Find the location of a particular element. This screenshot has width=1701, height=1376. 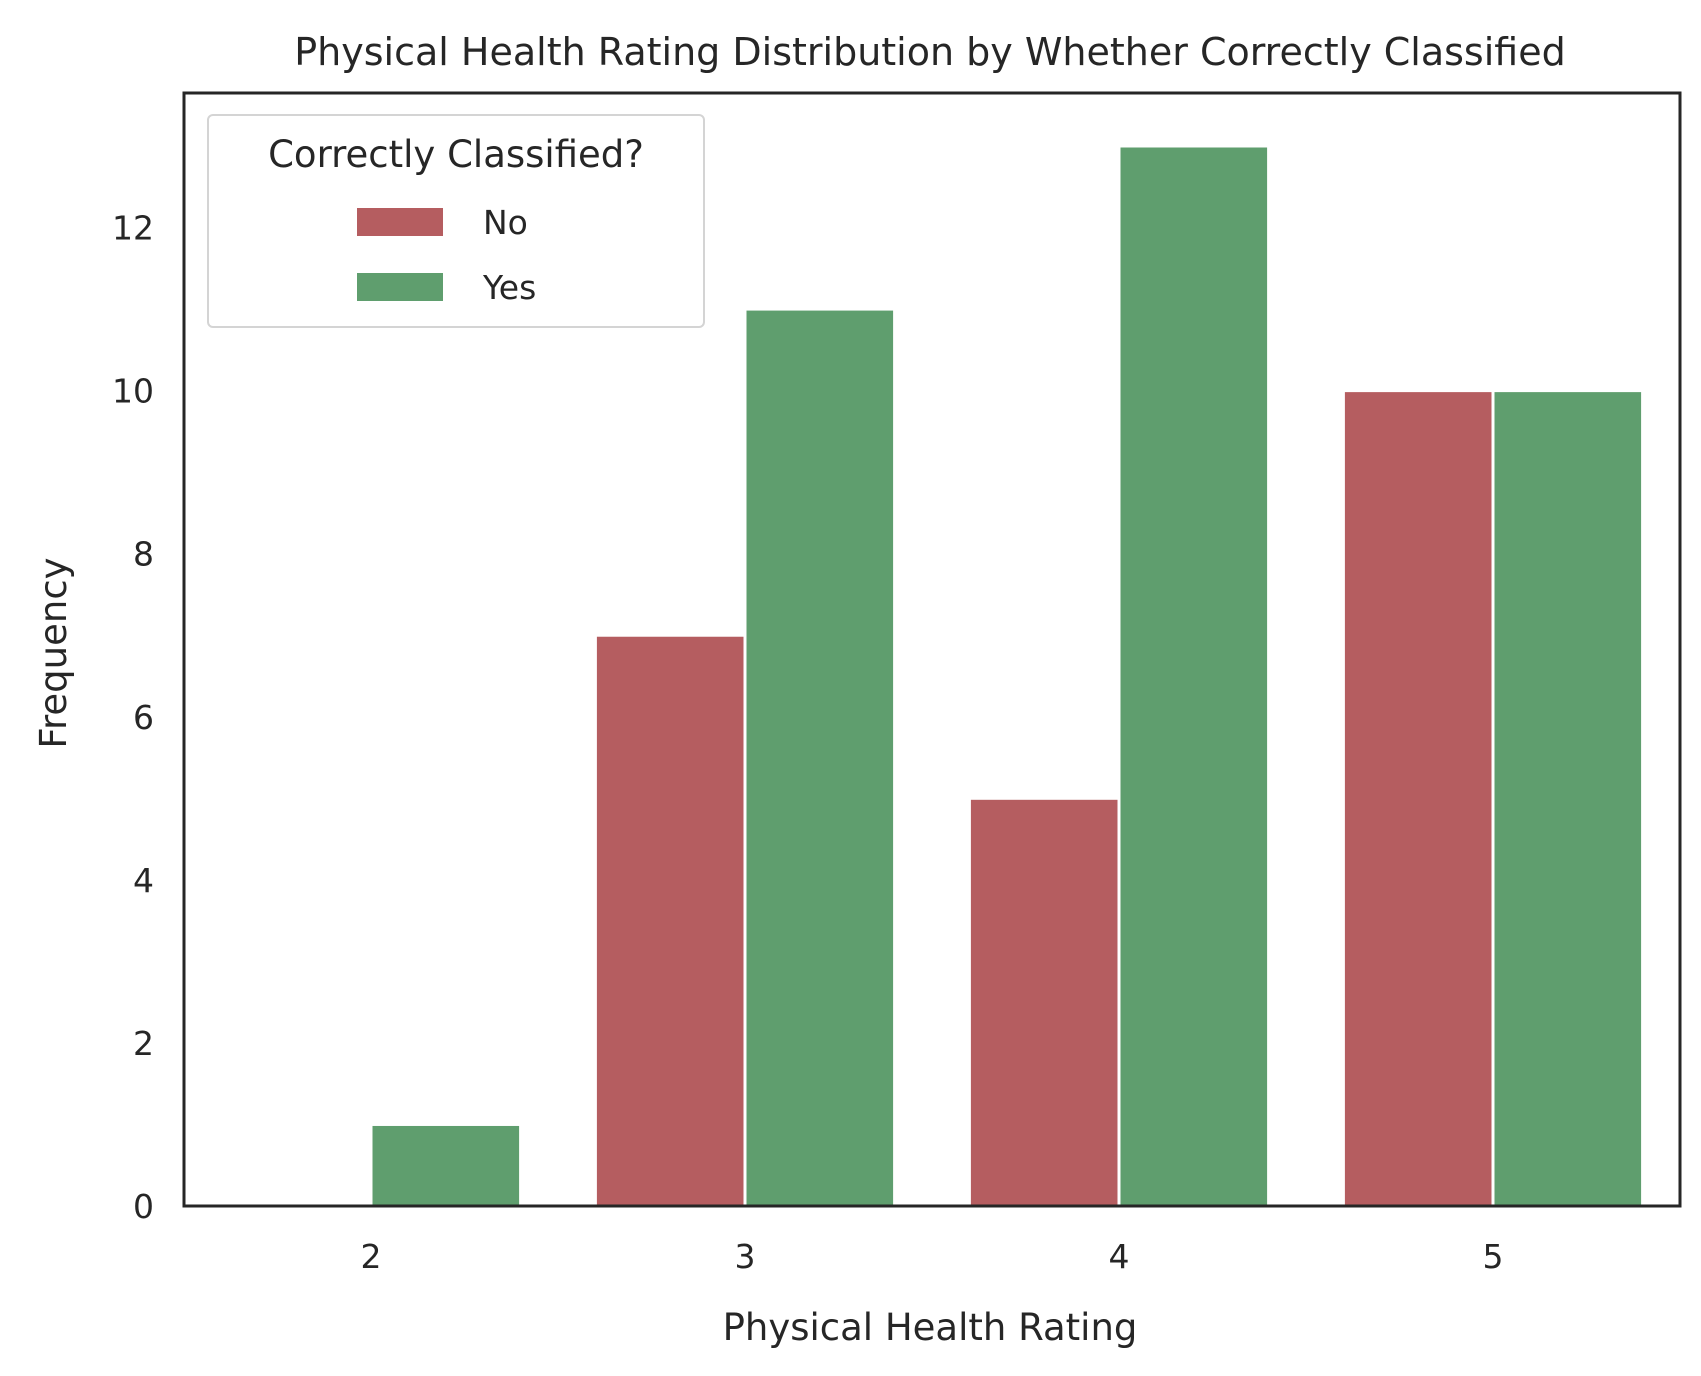

legend-label-no: No is located at coordinates (505, 222).